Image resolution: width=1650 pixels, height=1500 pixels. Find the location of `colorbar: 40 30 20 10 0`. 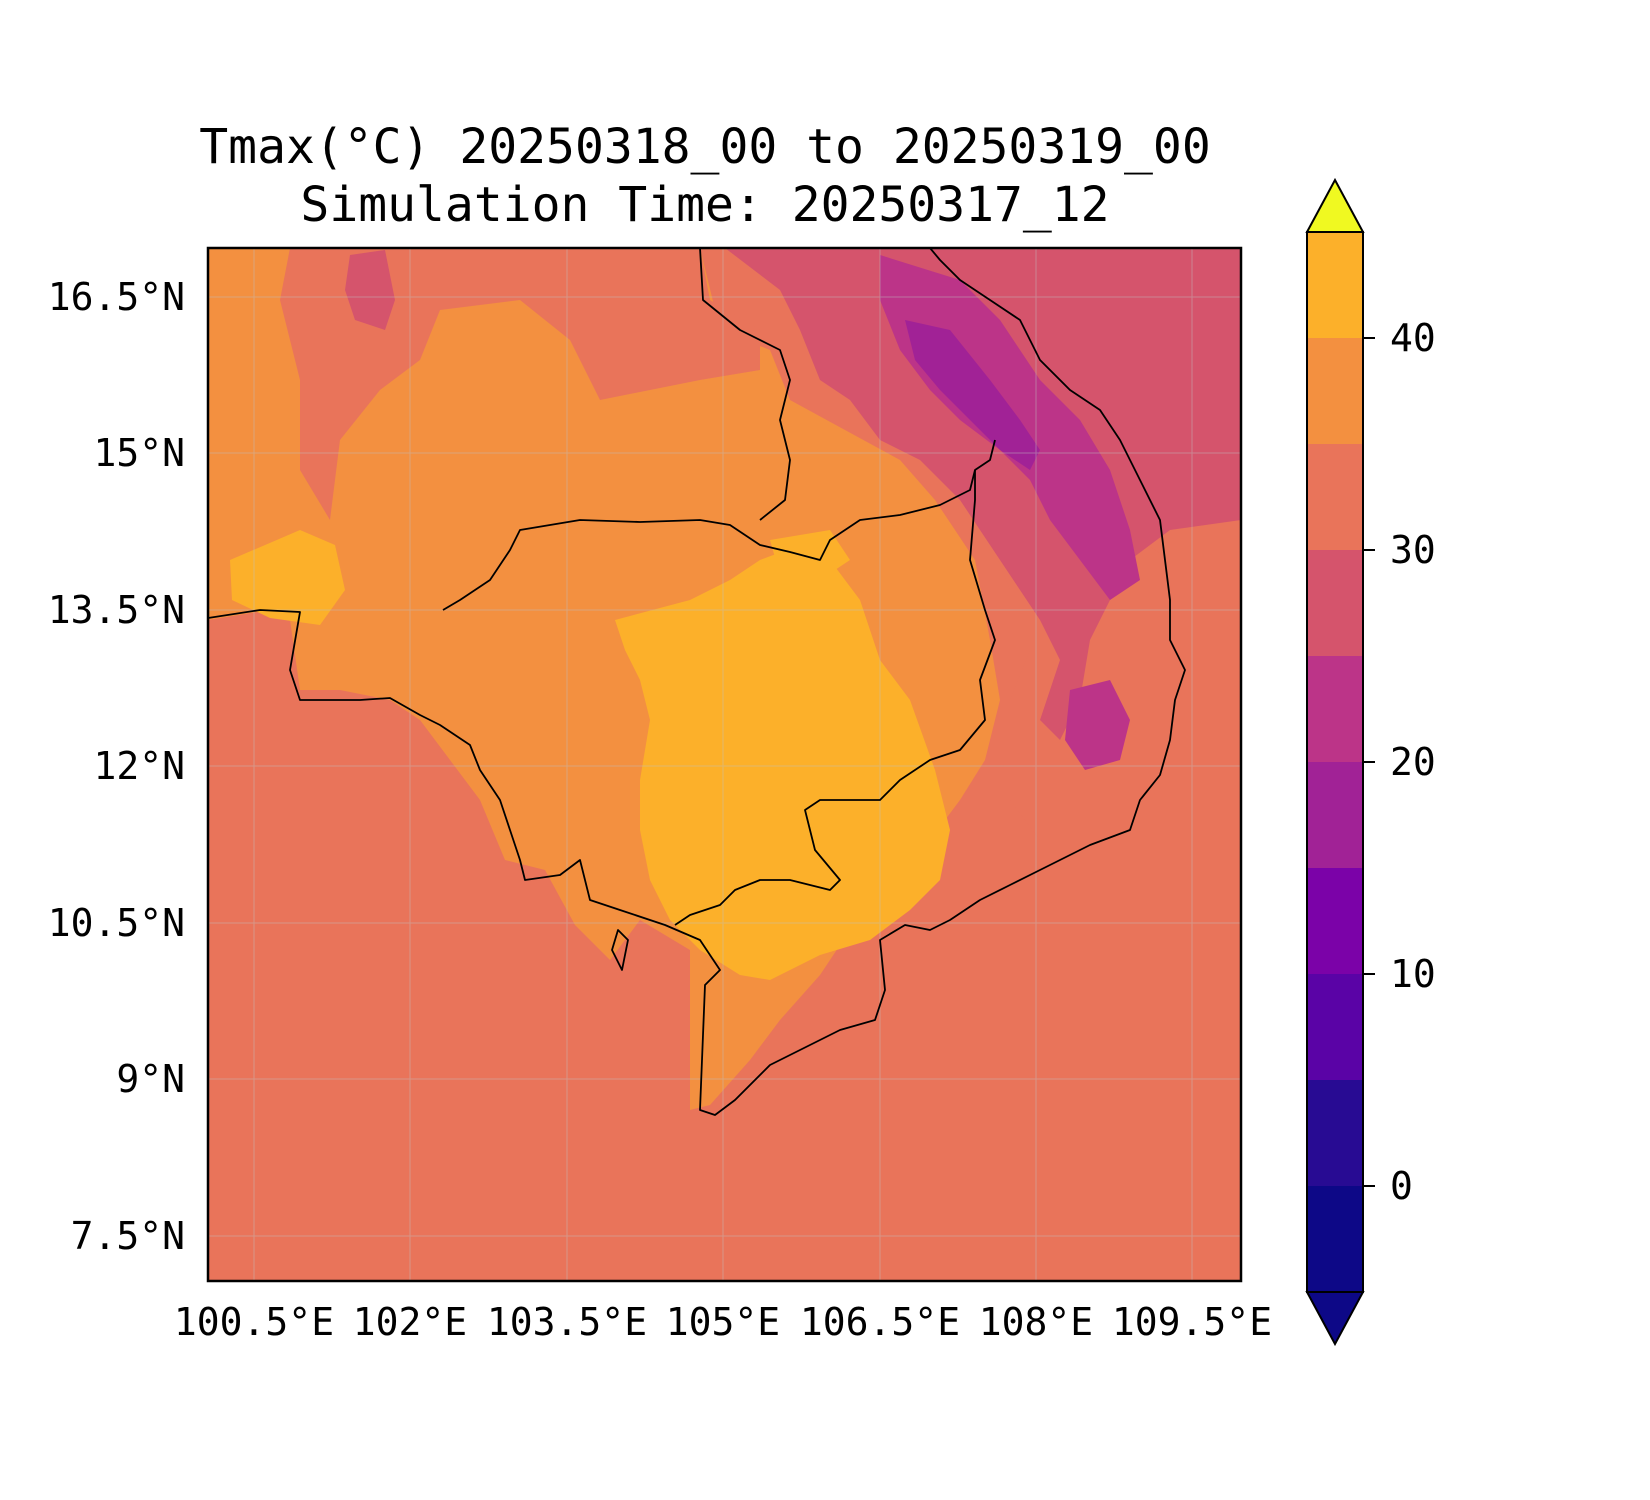

colorbar: 40 30 20 10 0 is located at coordinates (1370, 762).